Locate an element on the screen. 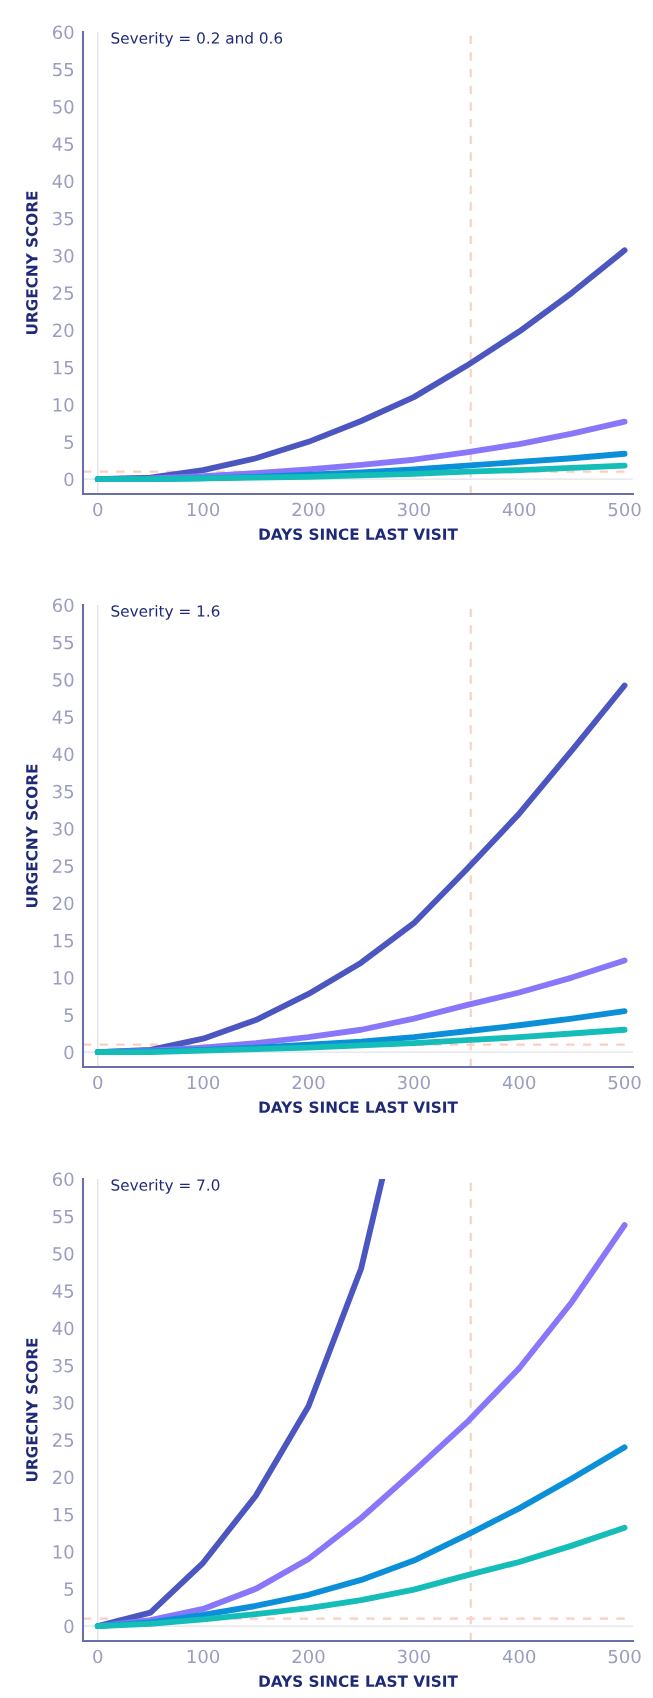 The width and height of the screenshot is (653, 1698). annotation: Severity = 1.6 is located at coordinates (165, 612).